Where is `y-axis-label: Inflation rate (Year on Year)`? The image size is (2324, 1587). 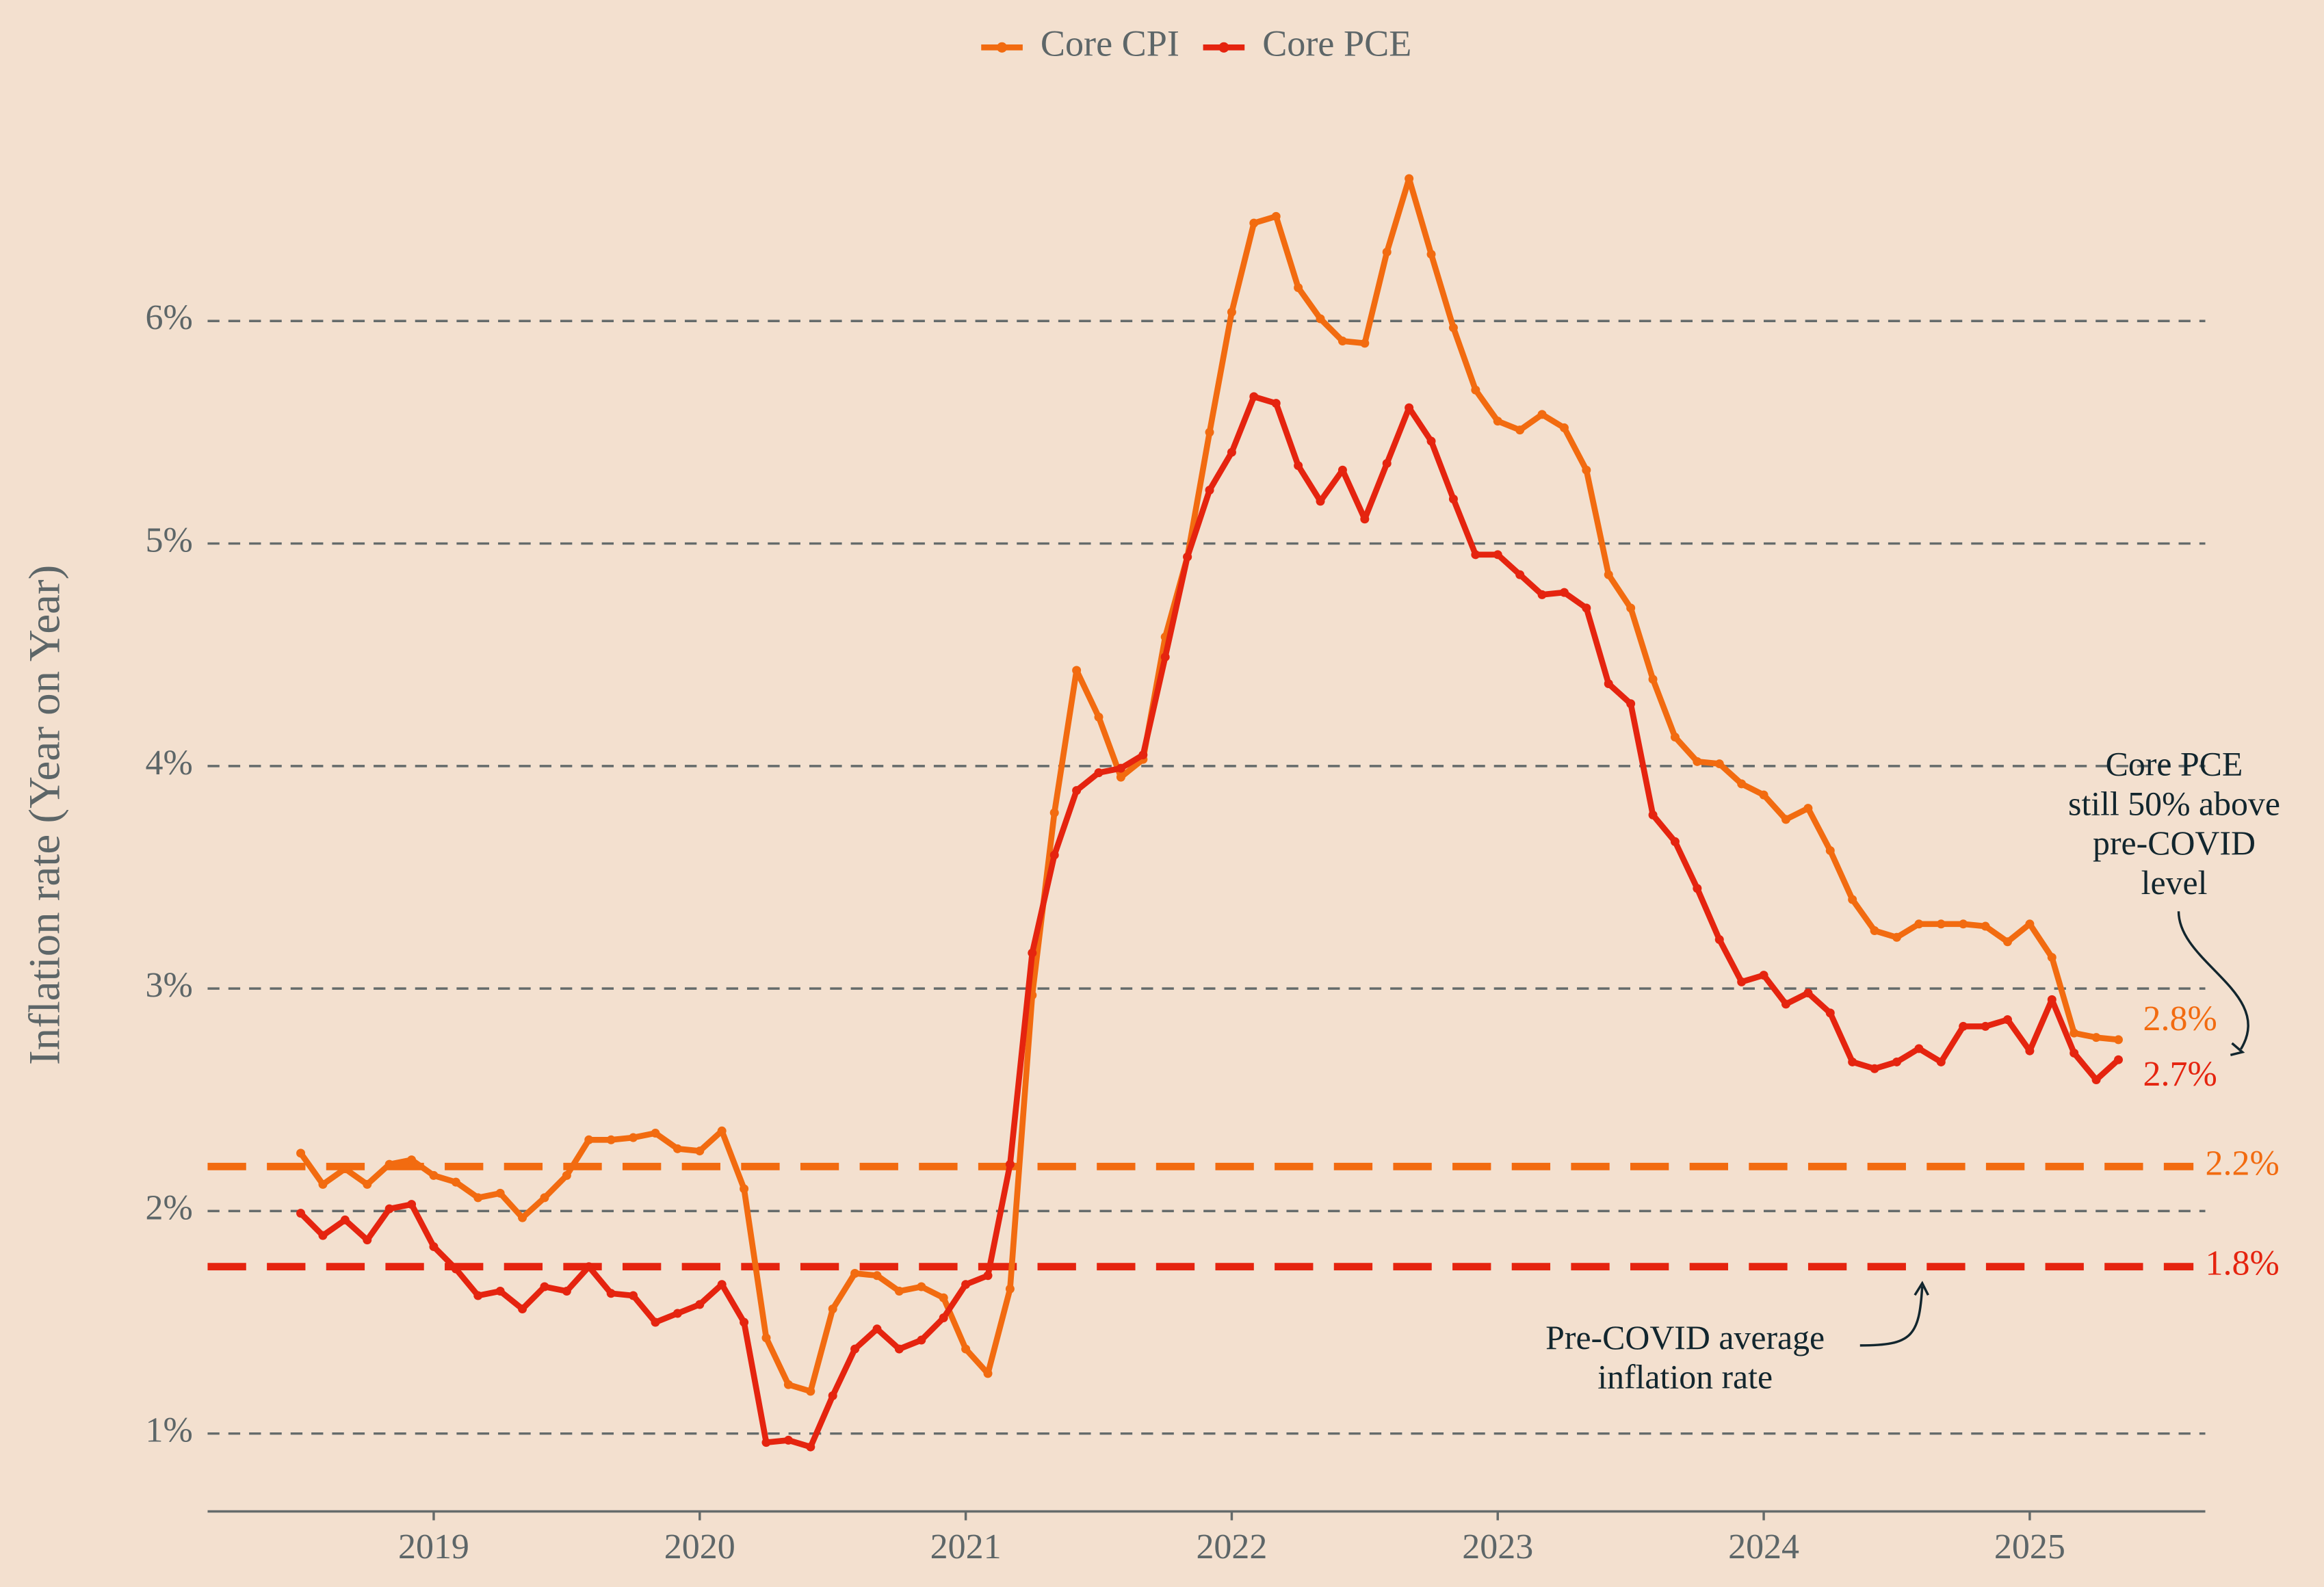 y-axis-label: Inflation rate (Year on Year) is located at coordinates (45, 815).